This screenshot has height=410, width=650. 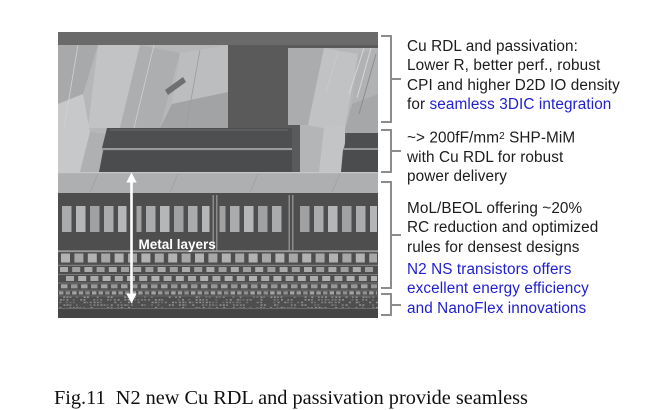 I want to click on annotation-line: power delivery, so click(x=457, y=177).